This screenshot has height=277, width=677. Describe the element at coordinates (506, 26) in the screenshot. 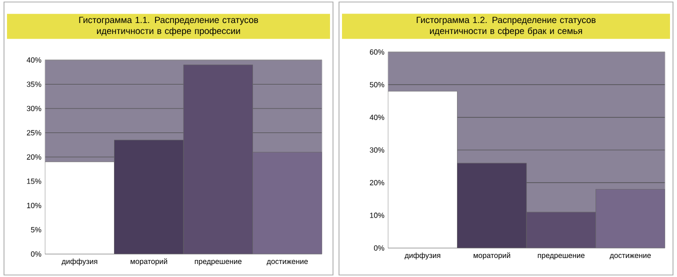

I see `chart-title: Гистограмма 1.2. Распределение статусов идентичности в сфере брак и семья` at that location.